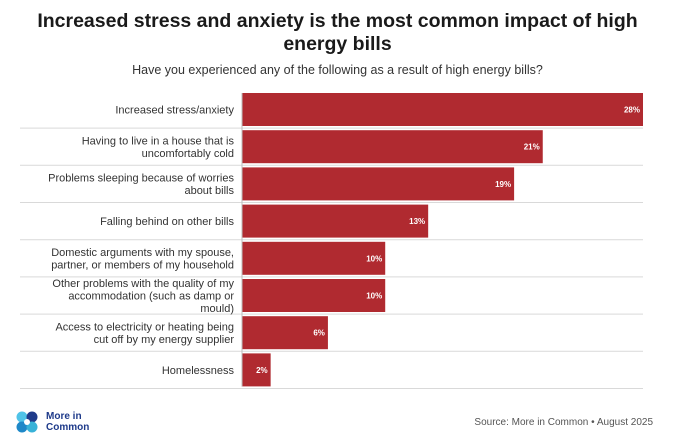 Image resolution: width=675 pixels, height=442 pixels. What do you see at coordinates (27, 422) in the screenshot?
I see `more-in-common-logo-icon` at bounding box center [27, 422].